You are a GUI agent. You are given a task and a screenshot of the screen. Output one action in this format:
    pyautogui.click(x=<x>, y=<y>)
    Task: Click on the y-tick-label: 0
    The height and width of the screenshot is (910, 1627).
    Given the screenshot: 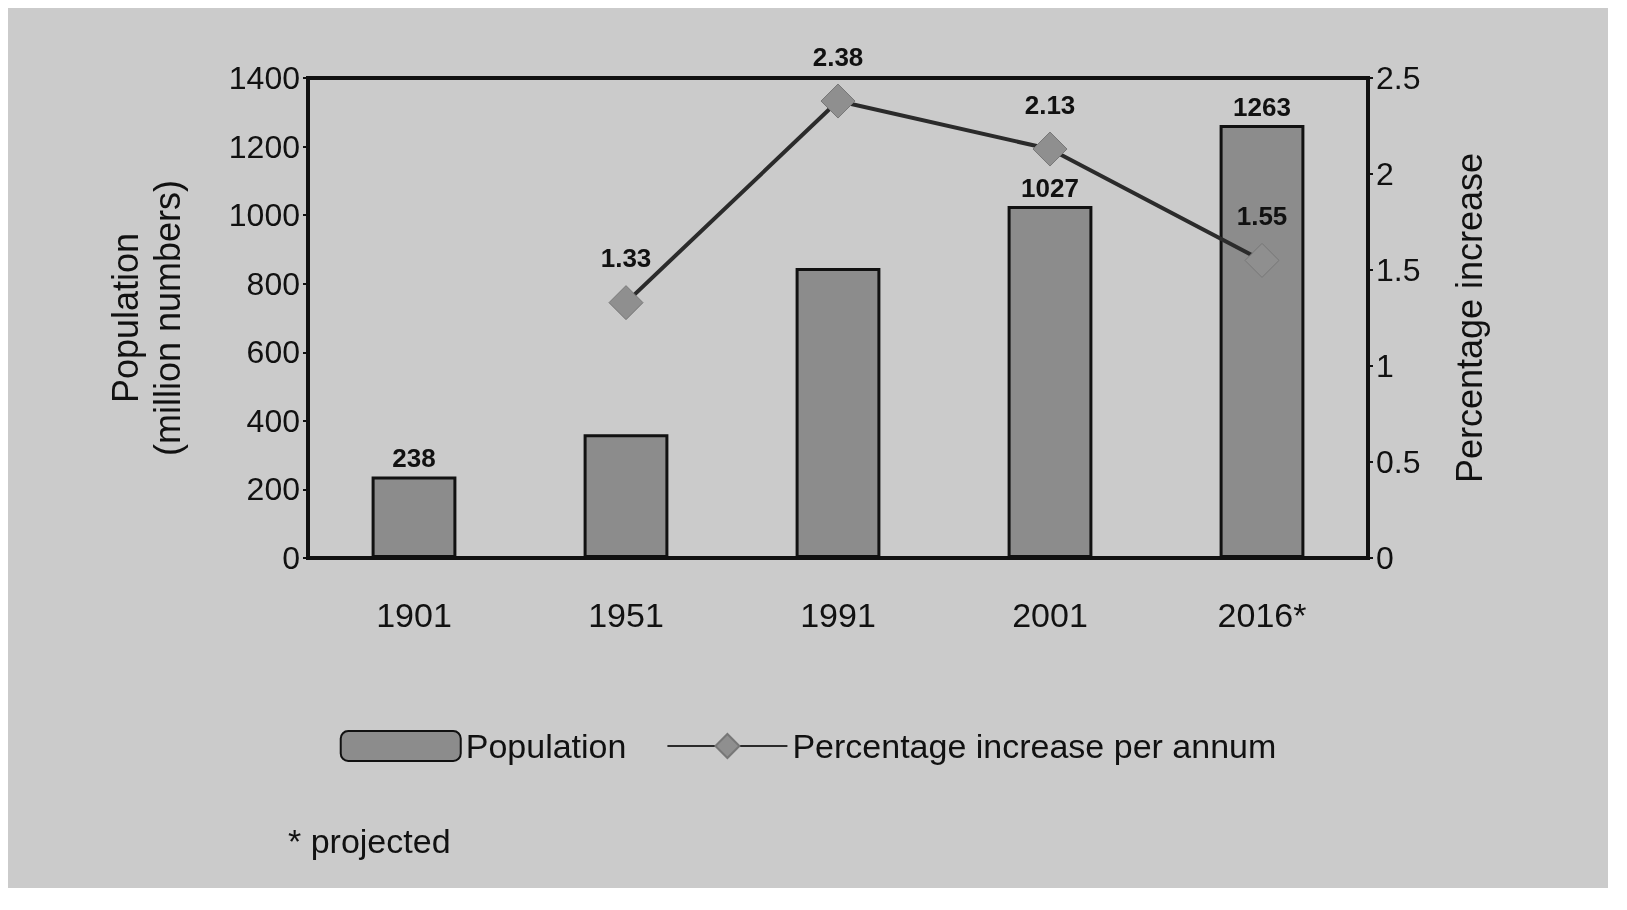 What is the action you would take?
    pyautogui.click(x=291, y=558)
    